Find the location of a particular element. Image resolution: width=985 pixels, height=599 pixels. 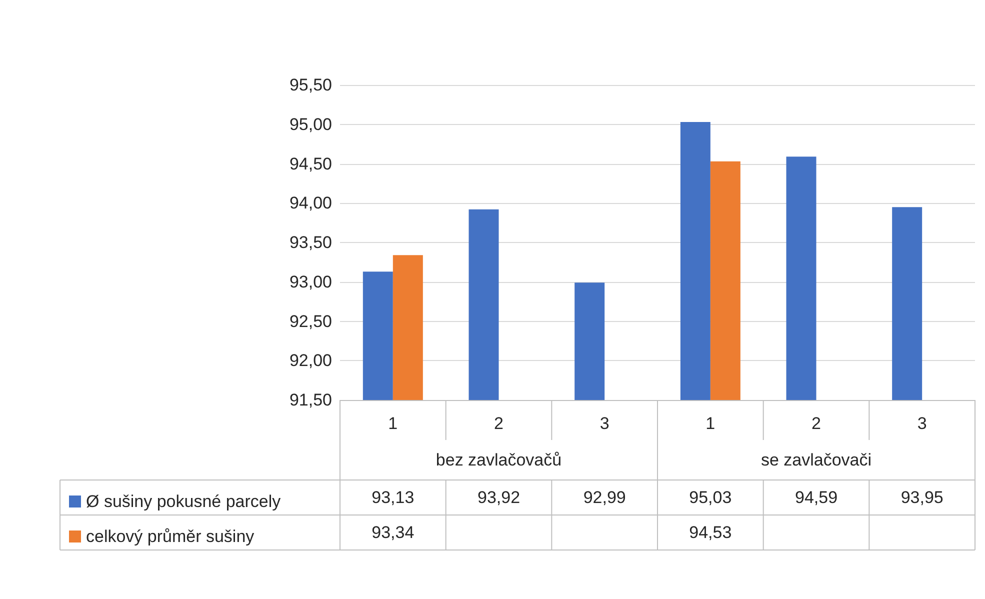

data-label: 93,92 is located at coordinates (498, 497).